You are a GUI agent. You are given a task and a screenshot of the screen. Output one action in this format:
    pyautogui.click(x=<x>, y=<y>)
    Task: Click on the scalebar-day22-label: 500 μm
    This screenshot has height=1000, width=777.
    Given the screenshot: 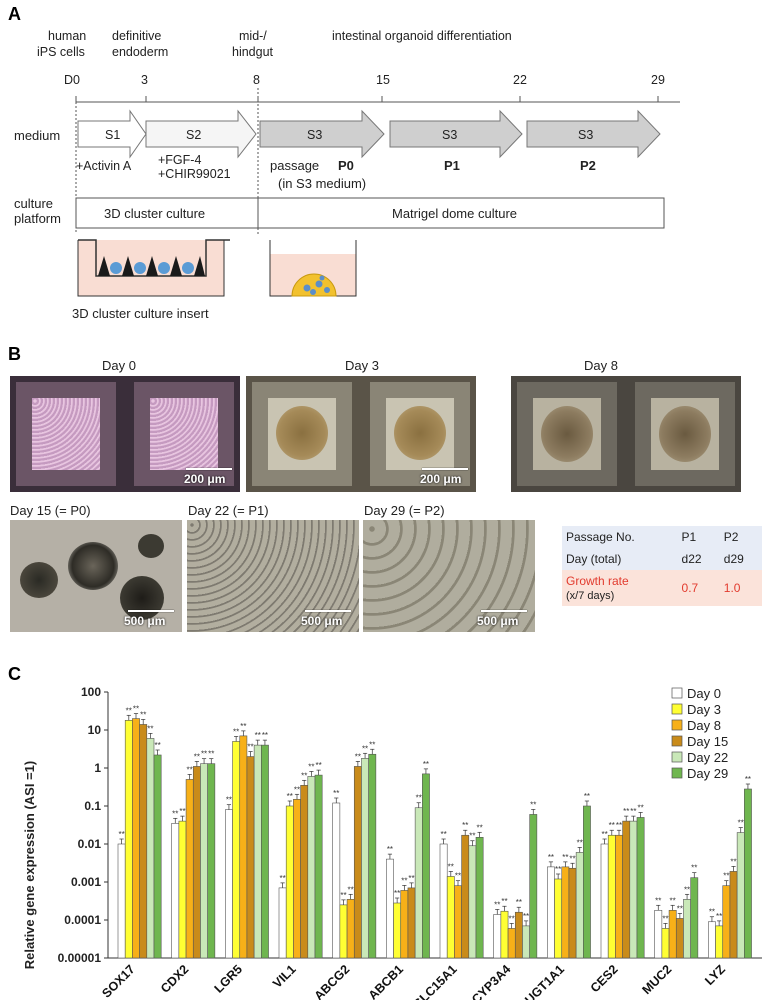 What is the action you would take?
    pyautogui.click(x=322, y=621)
    